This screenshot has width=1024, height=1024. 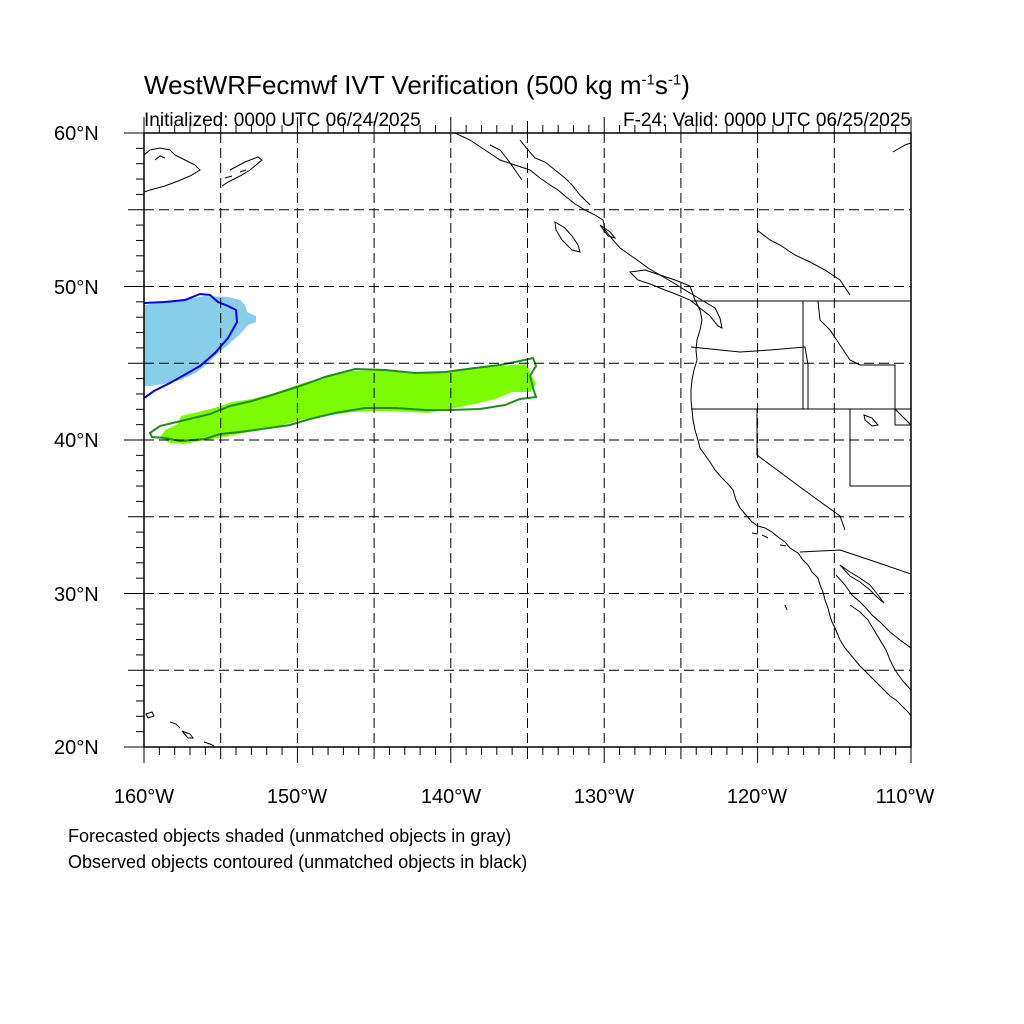 I want to click on observed-contour-green, so click(x=343, y=399).